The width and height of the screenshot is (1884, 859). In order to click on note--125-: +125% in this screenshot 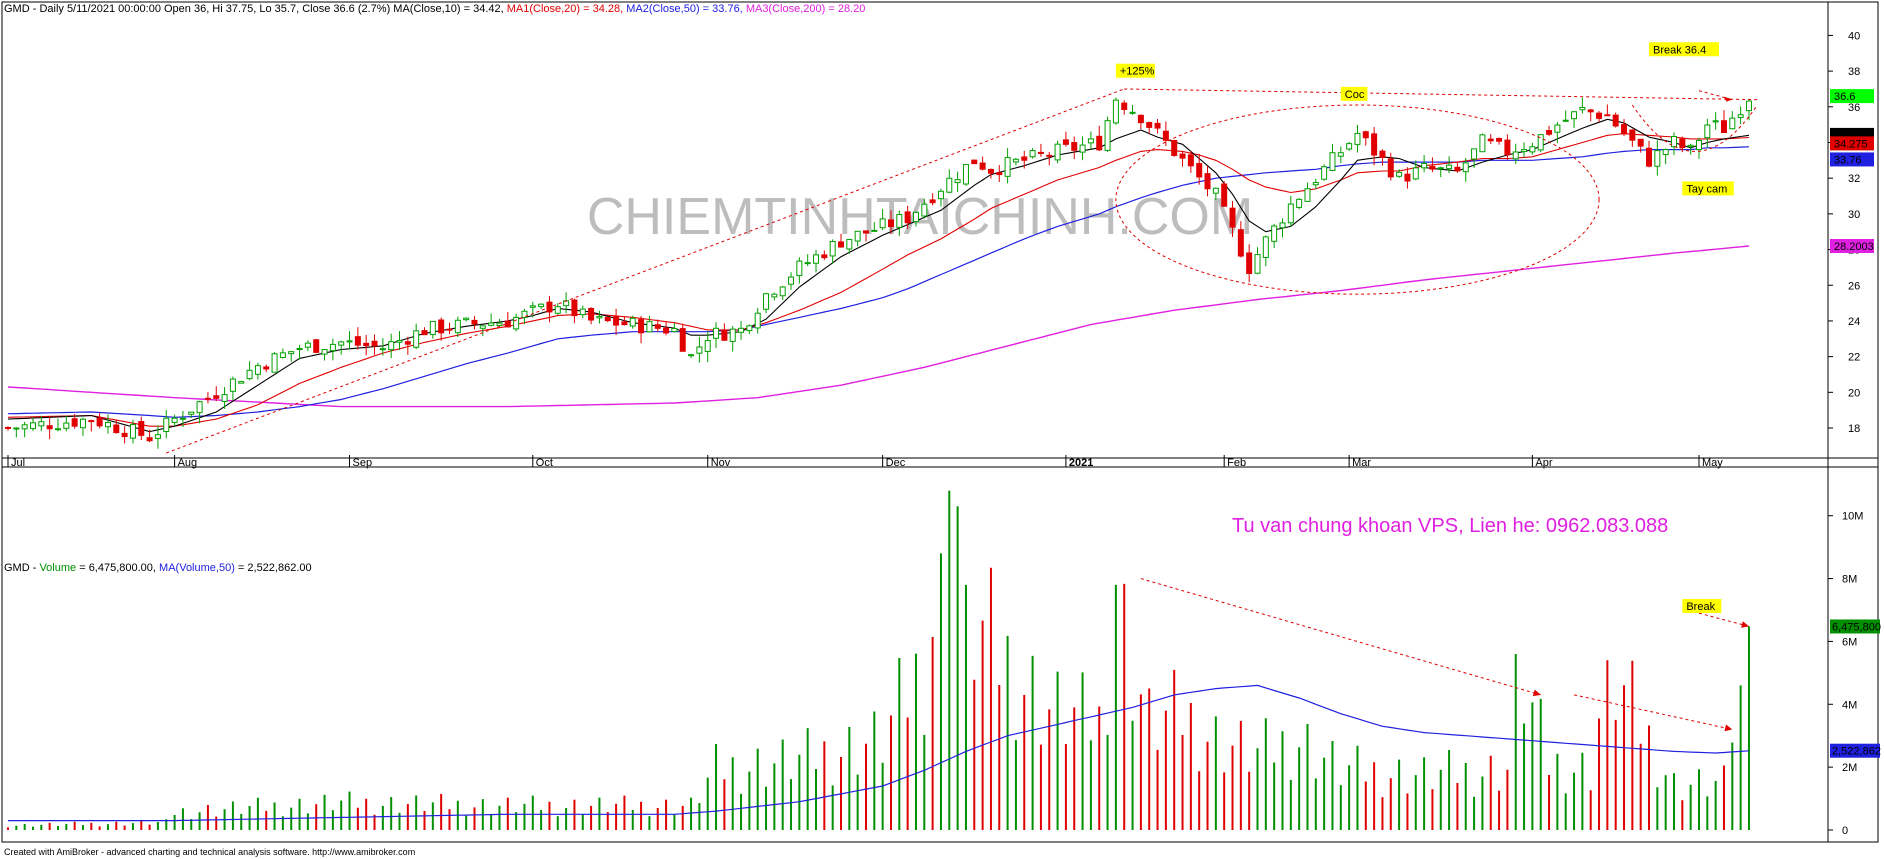, I will do `click(1137, 72)`.